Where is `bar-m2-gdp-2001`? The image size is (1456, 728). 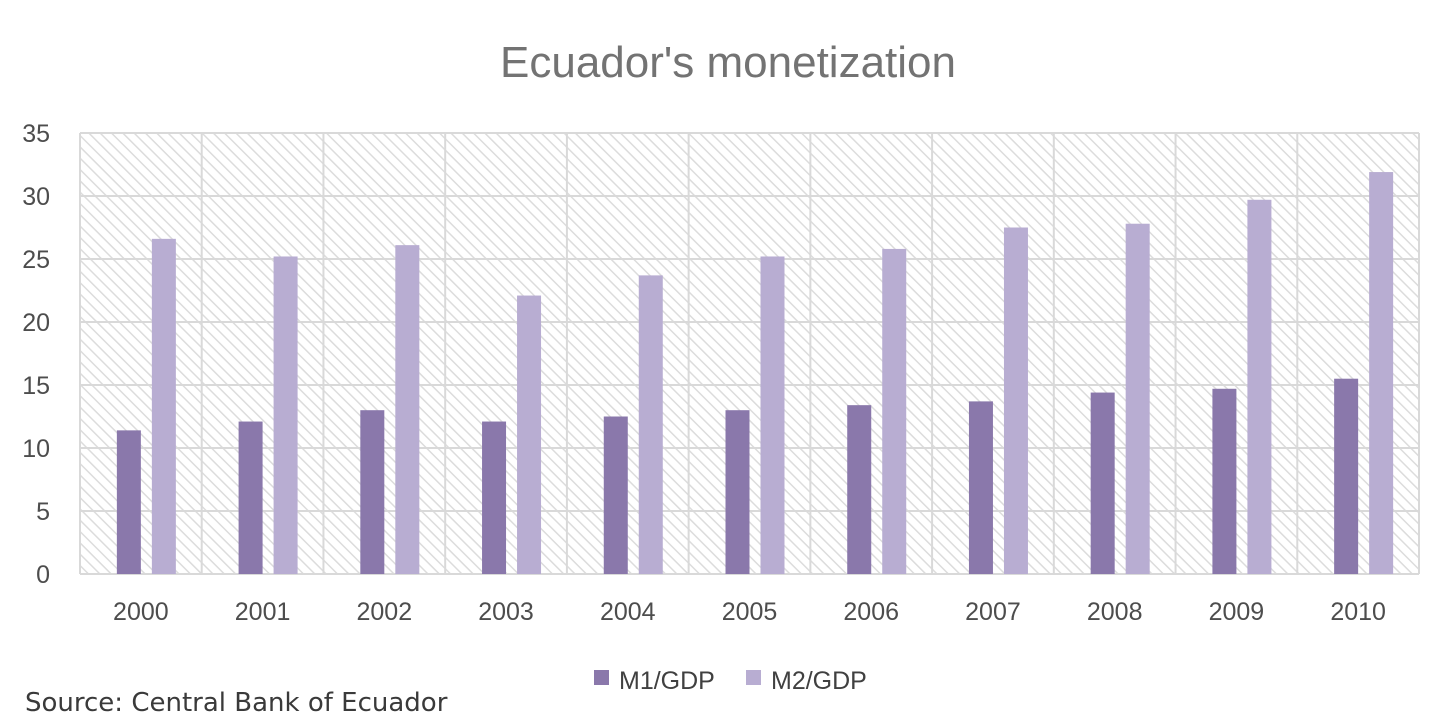
bar-m2-gdp-2001 is located at coordinates (285, 415).